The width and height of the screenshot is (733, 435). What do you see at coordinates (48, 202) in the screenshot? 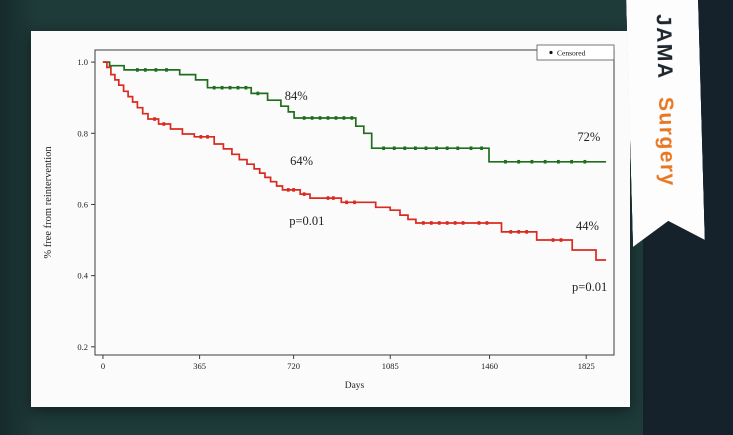
I see `y-axis-title: % free from reintervention` at bounding box center [48, 202].